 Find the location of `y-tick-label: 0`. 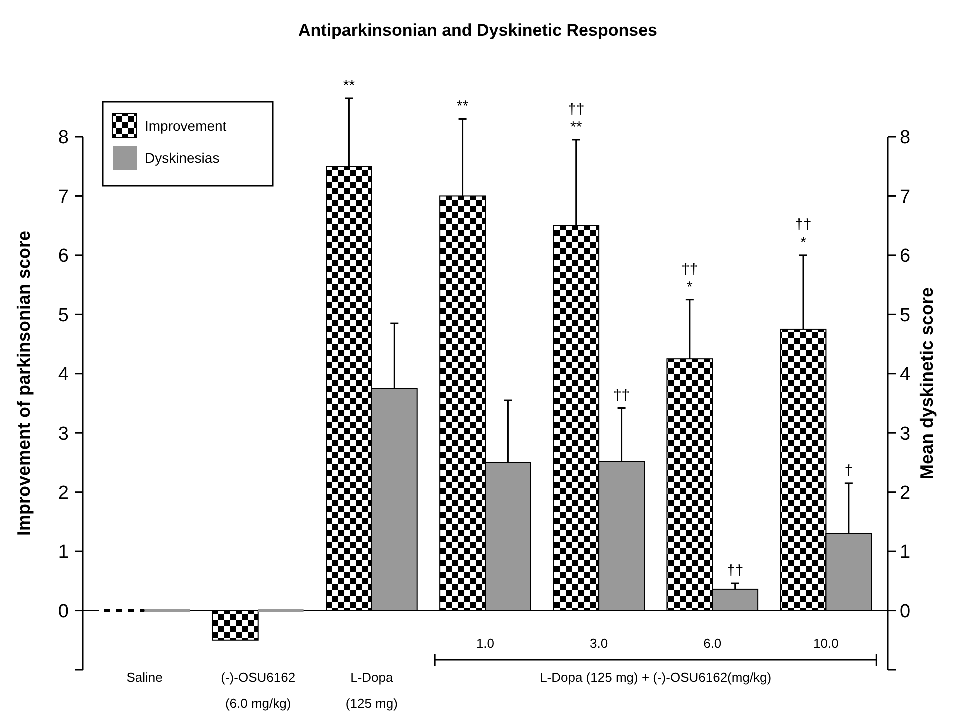

y-tick-label: 0 is located at coordinates (63, 611).